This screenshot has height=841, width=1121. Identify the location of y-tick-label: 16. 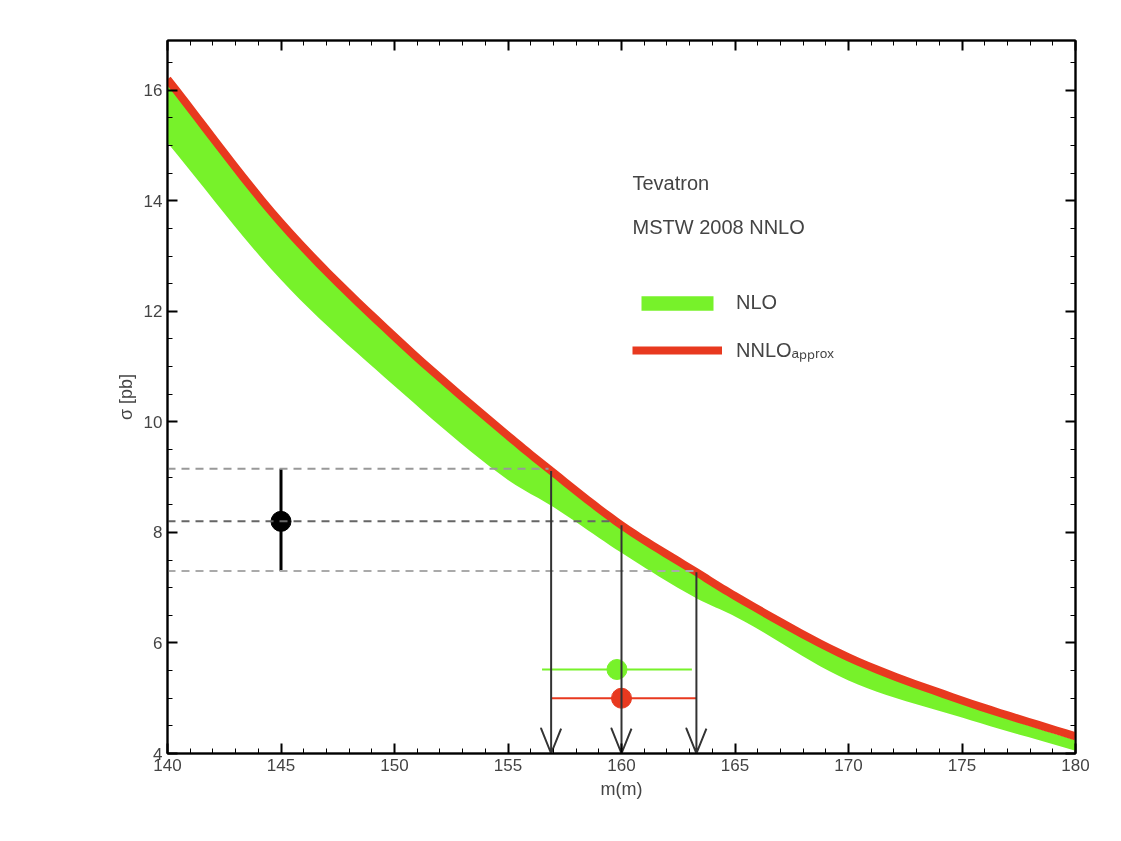
(153, 91).